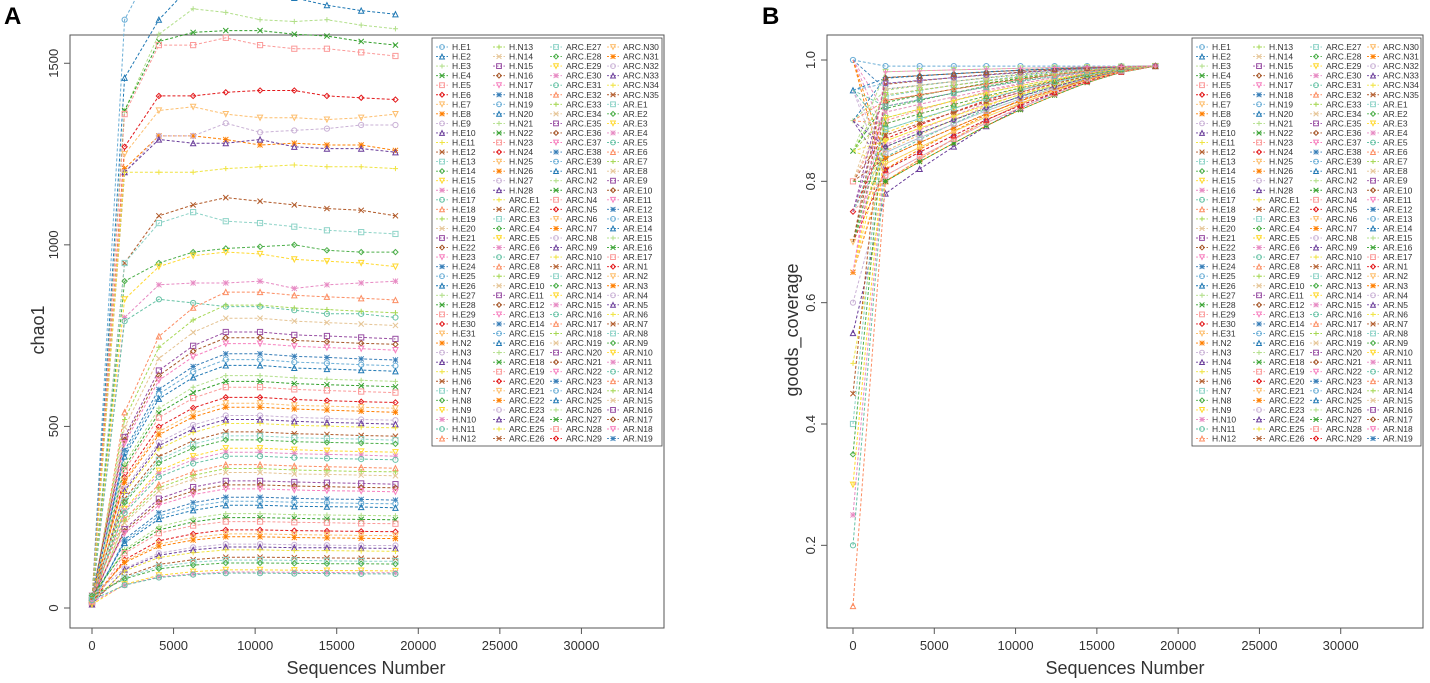 The image size is (1430, 683). Describe the element at coordinates (461, 85) in the screenshot. I see `legend-entry: H.E5` at that location.